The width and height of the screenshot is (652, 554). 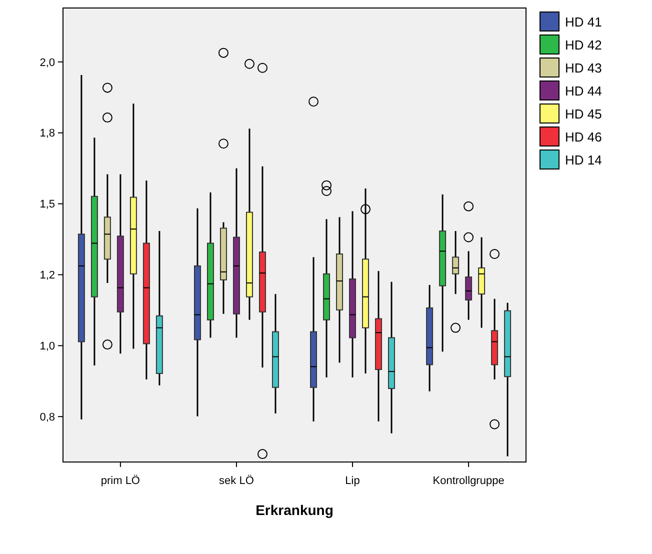 What do you see at coordinates (47, 204) in the screenshot?
I see `y-tick-label: 1,5` at bounding box center [47, 204].